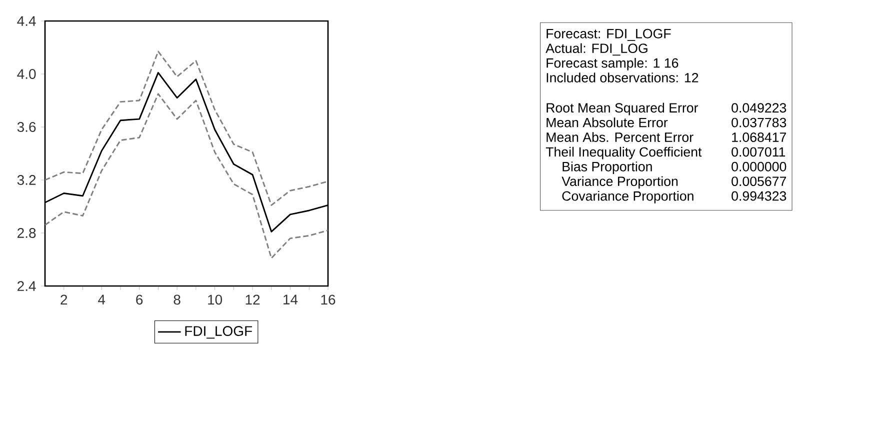 The height and width of the screenshot is (443, 892). What do you see at coordinates (597, 49) in the screenshot?
I see `text: Actual: FDI_LOG` at bounding box center [597, 49].